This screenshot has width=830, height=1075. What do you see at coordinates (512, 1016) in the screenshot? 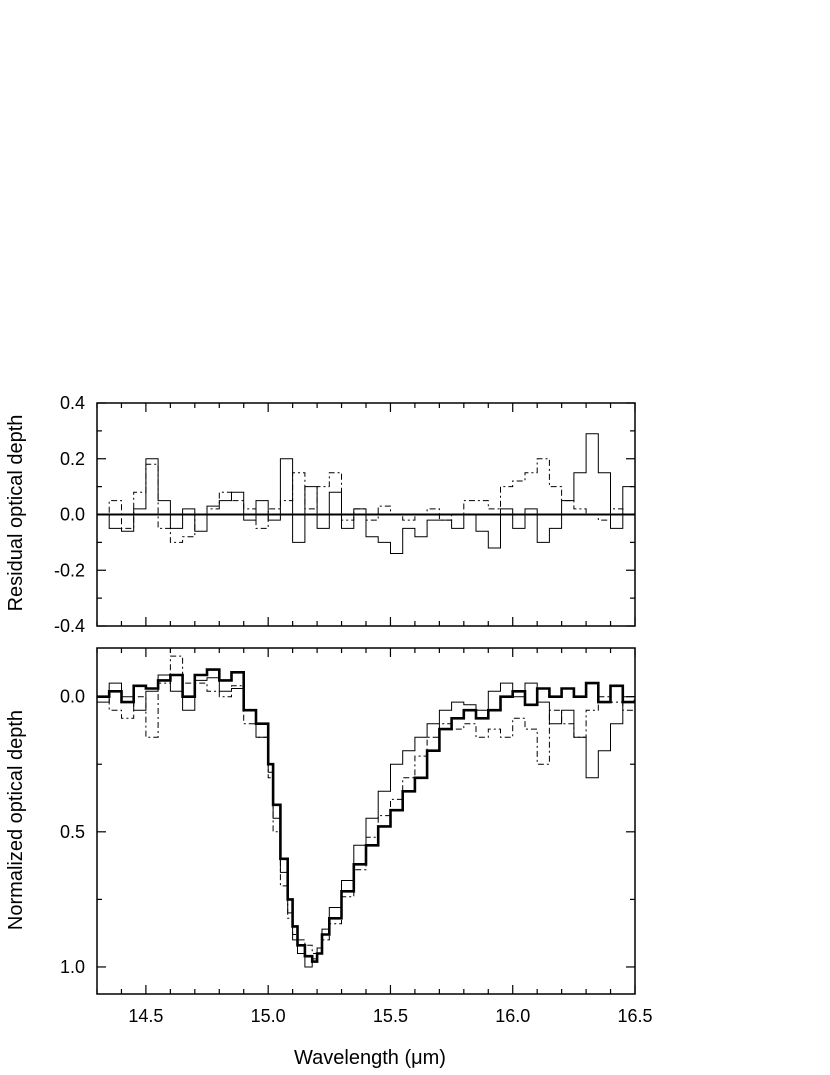
I see `x-tick-label: 16.0` at bounding box center [512, 1016].